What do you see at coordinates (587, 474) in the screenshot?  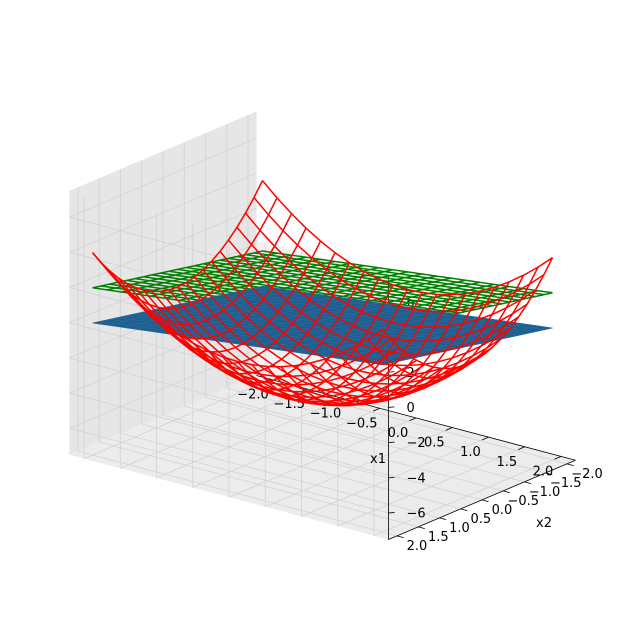 I see `y-tick-label: −2.0` at bounding box center [587, 474].